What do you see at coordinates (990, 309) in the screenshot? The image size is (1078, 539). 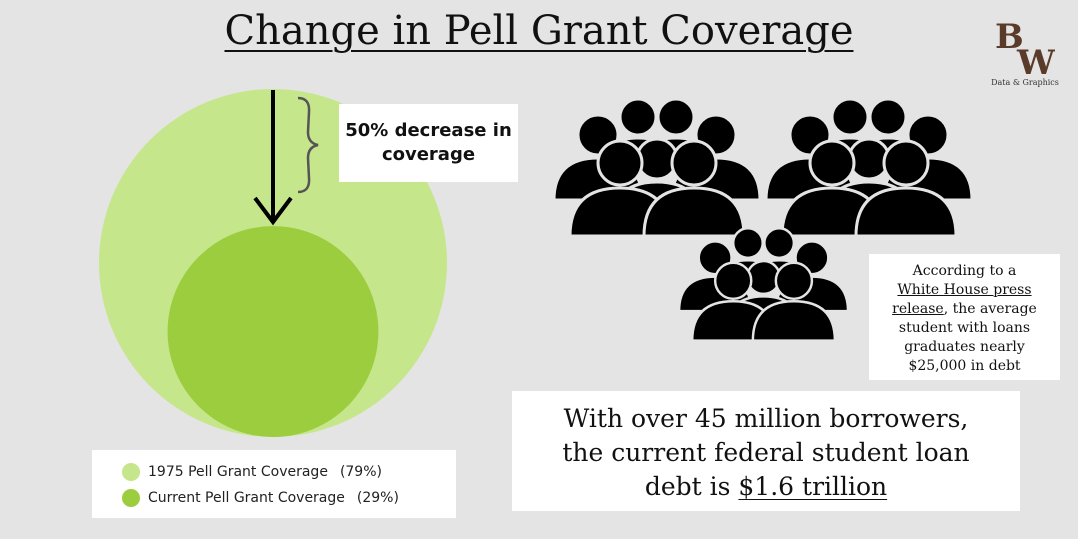 I see `info-line2-rest: , the average` at bounding box center [990, 309].